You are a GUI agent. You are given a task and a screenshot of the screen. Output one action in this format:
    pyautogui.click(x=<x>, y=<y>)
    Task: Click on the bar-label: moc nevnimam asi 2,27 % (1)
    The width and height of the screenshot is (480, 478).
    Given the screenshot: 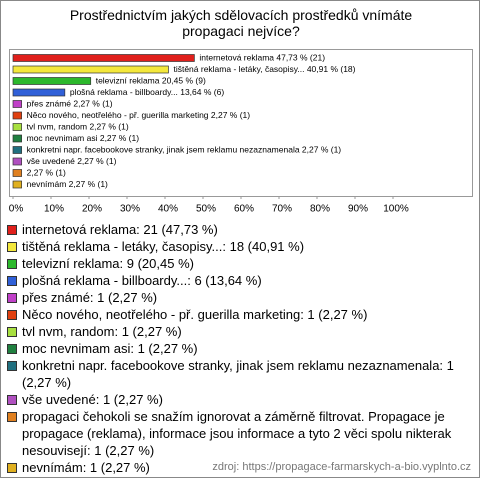 What is the action you would take?
    pyautogui.click(x=83, y=138)
    